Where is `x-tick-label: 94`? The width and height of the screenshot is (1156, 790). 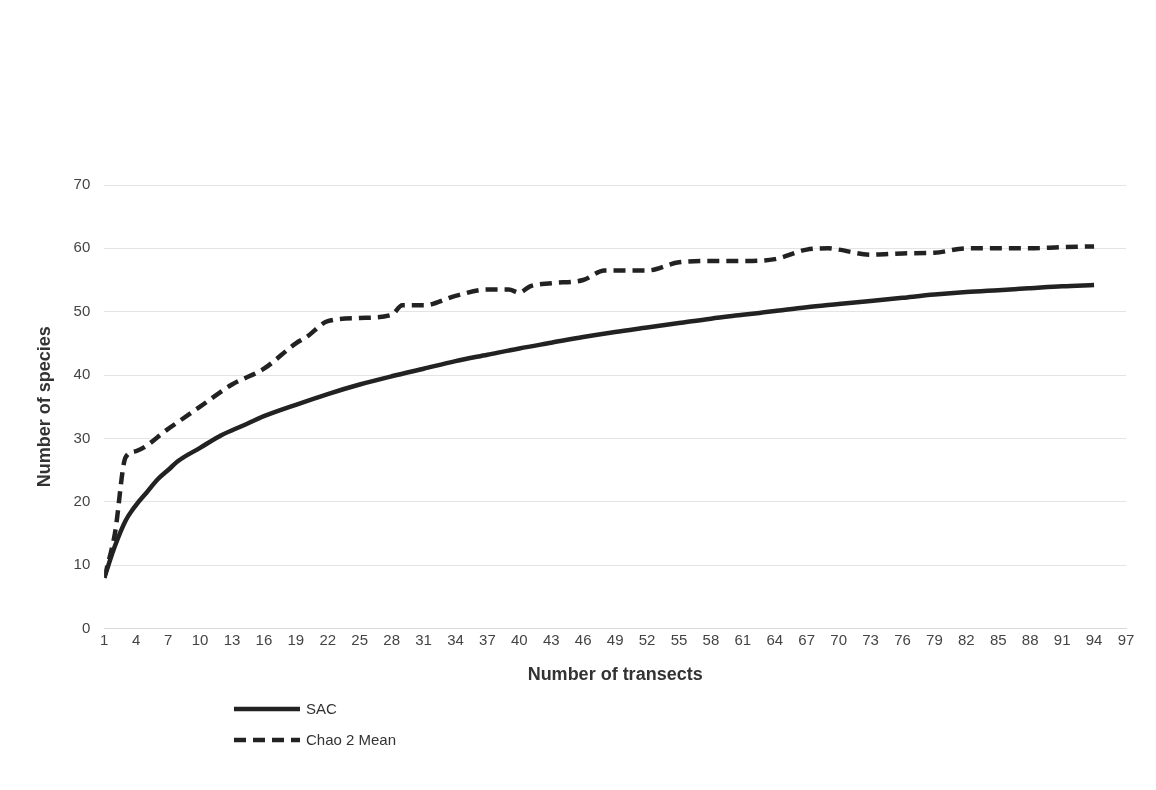 x-tick-label: 94 is located at coordinates (1094, 639).